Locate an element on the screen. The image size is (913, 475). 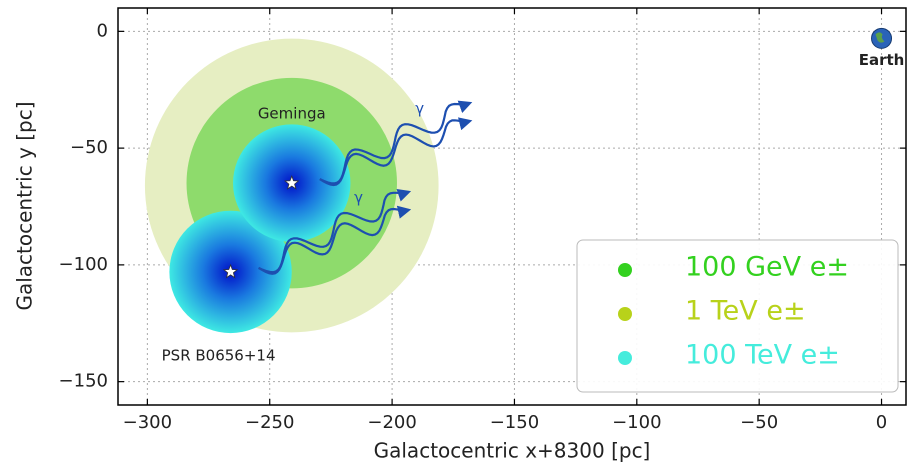
y-tick-label: −100 is located at coordinates (83, 264).